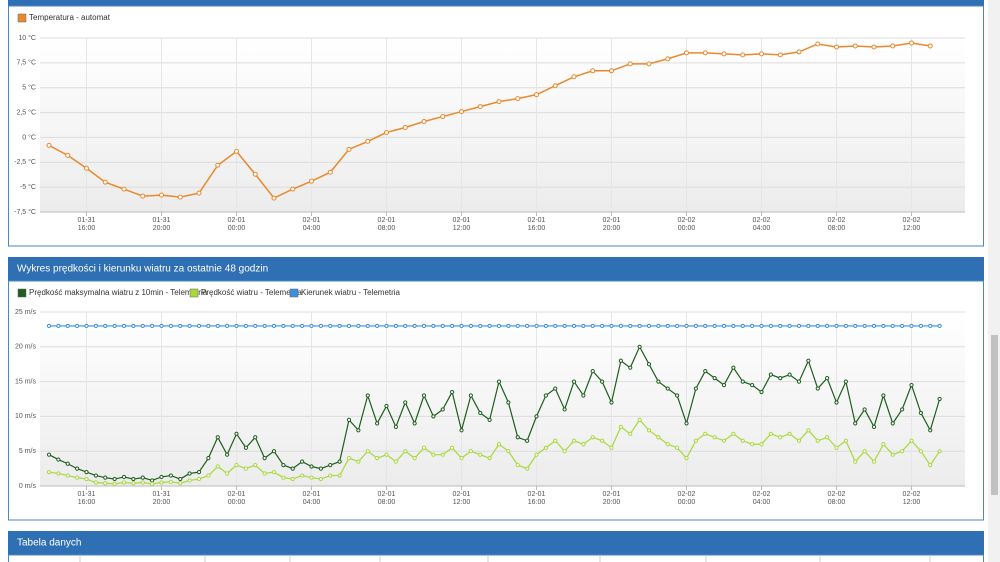 Image resolution: width=1000 pixels, height=562 pixels. What do you see at coordinates (162, 228) in the screenshot?
I see `x-tick-label: 20:00` at bounding box center [162, 228].